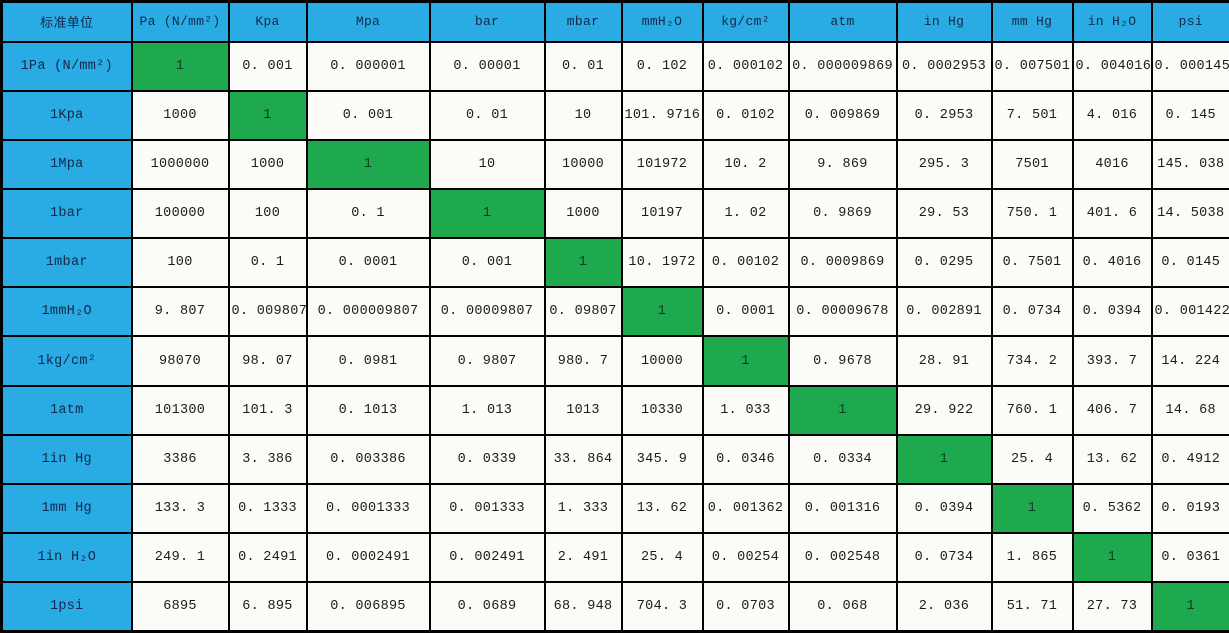  I want to click on value-cell: 0. 9869, so click(842, 213).